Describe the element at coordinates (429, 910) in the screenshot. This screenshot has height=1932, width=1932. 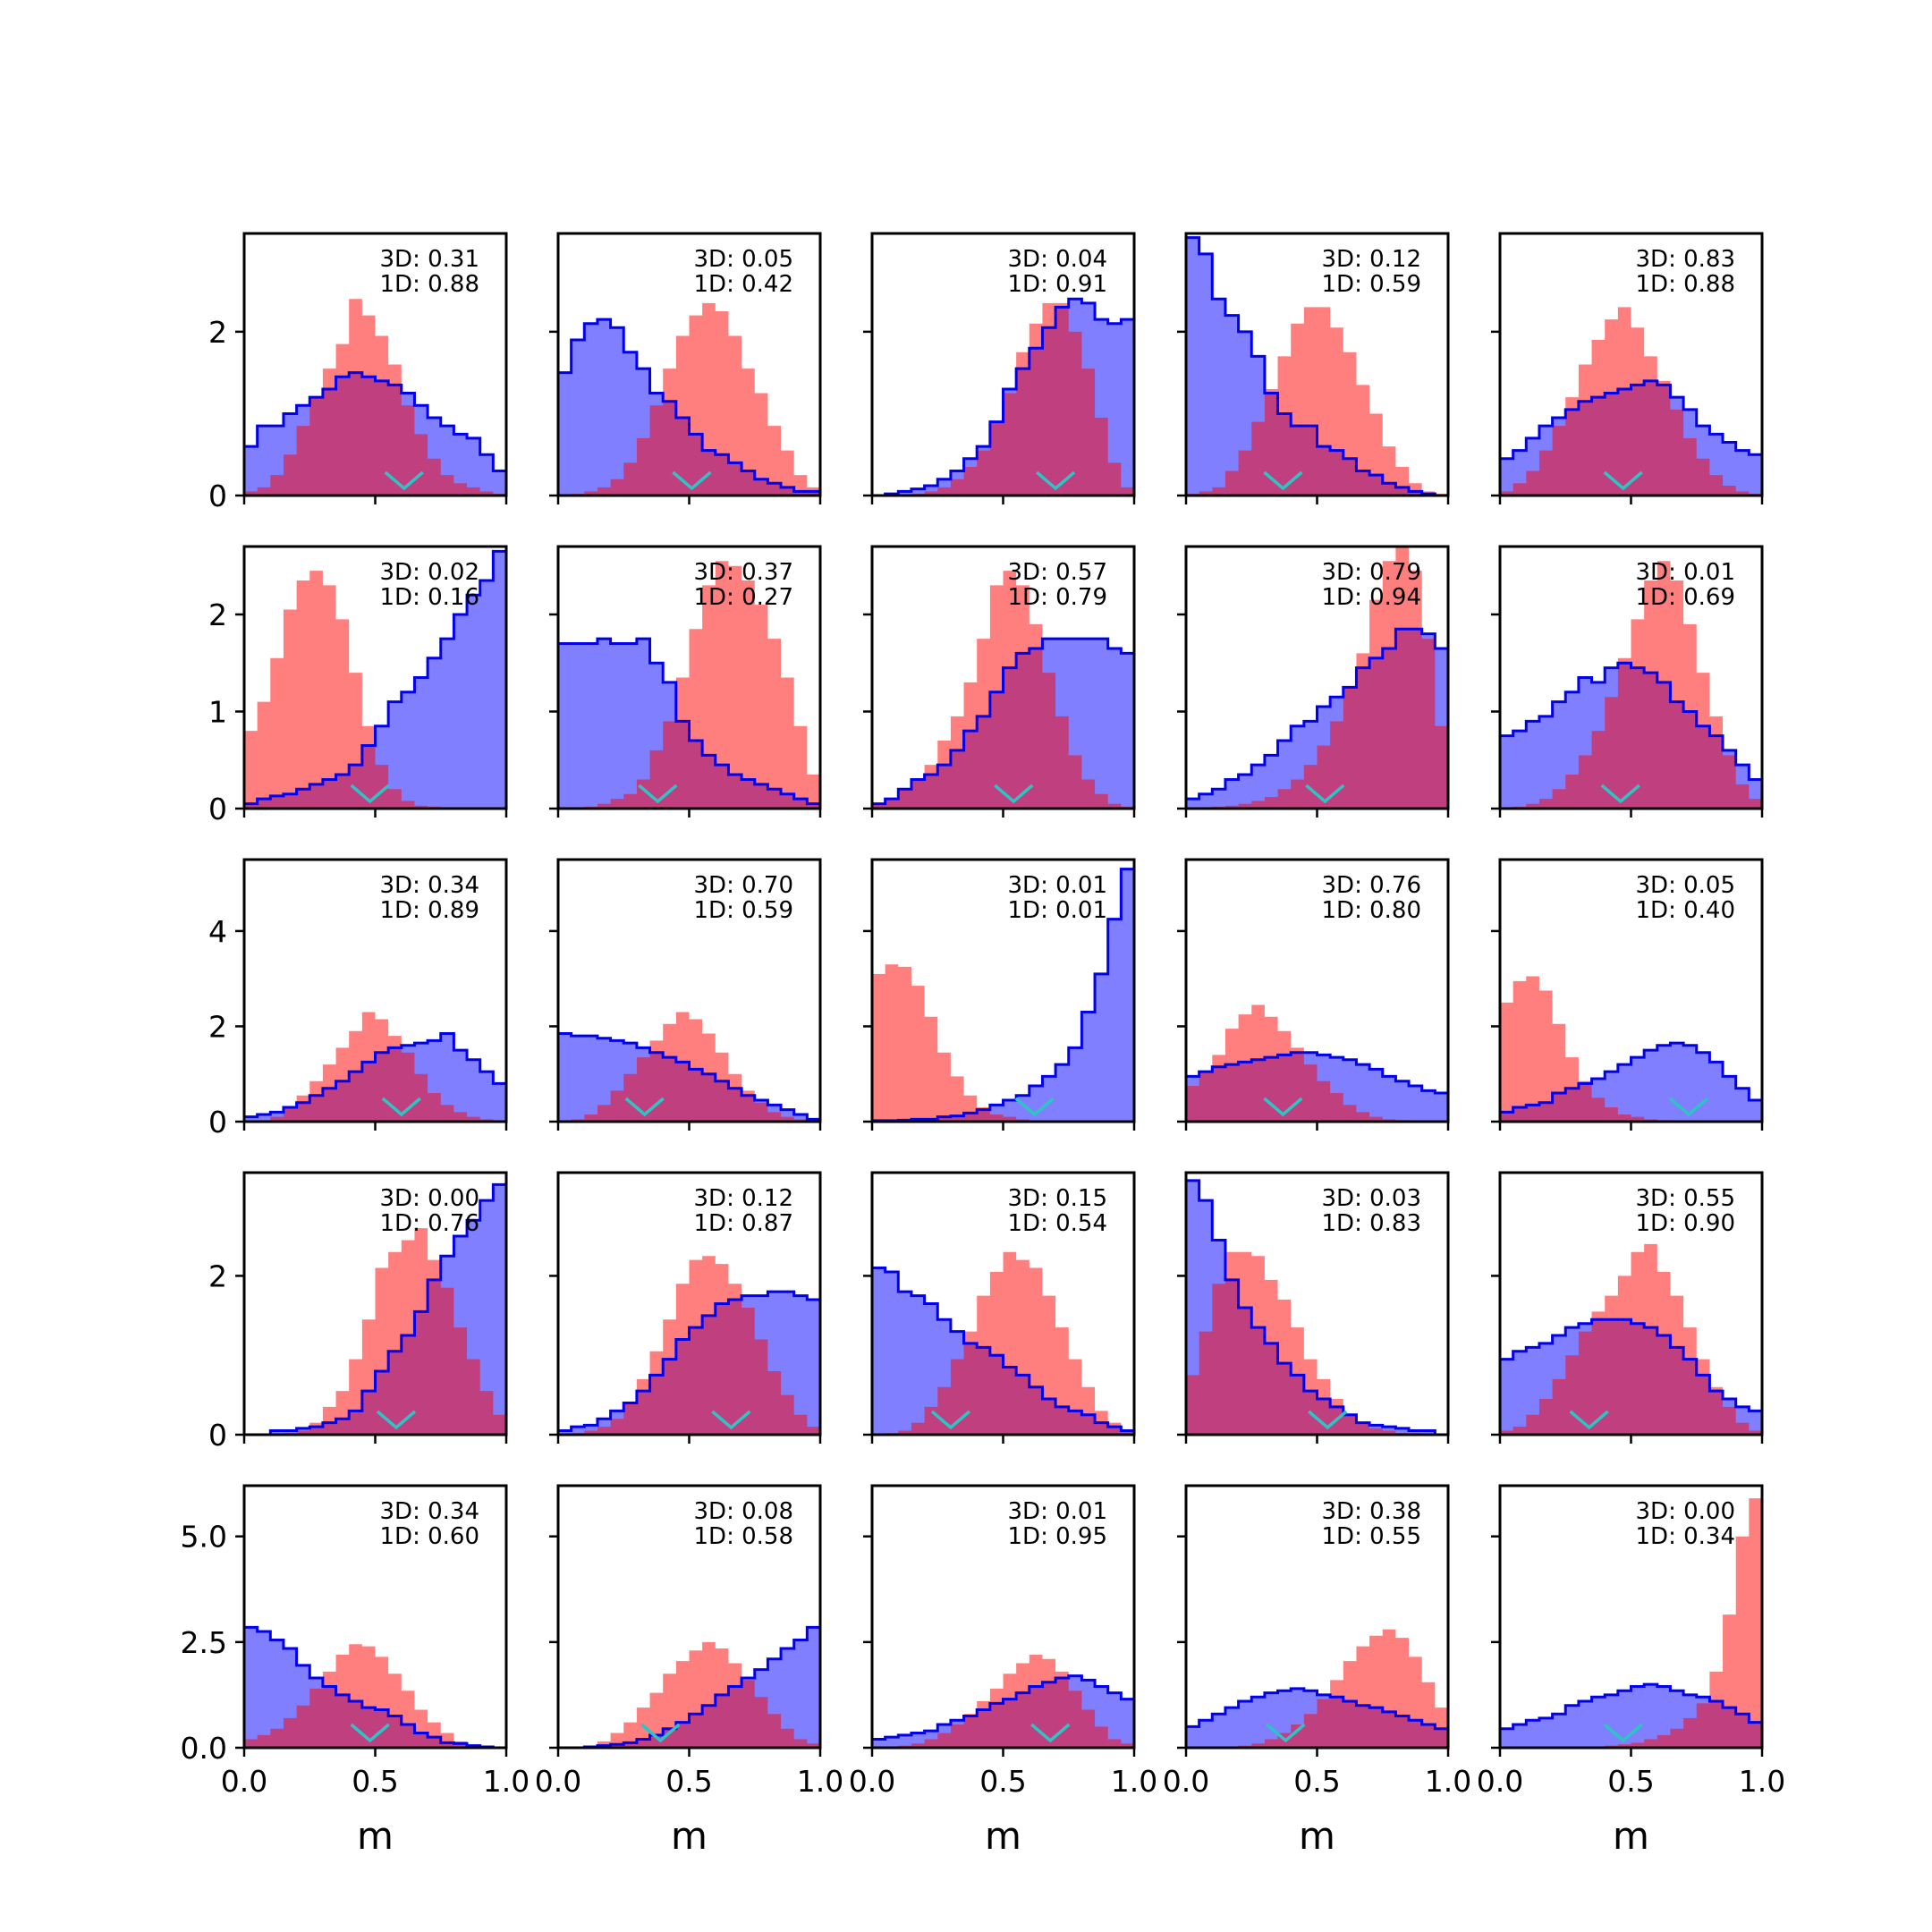
I see `label-1d: 1D: 0.89` at that location.